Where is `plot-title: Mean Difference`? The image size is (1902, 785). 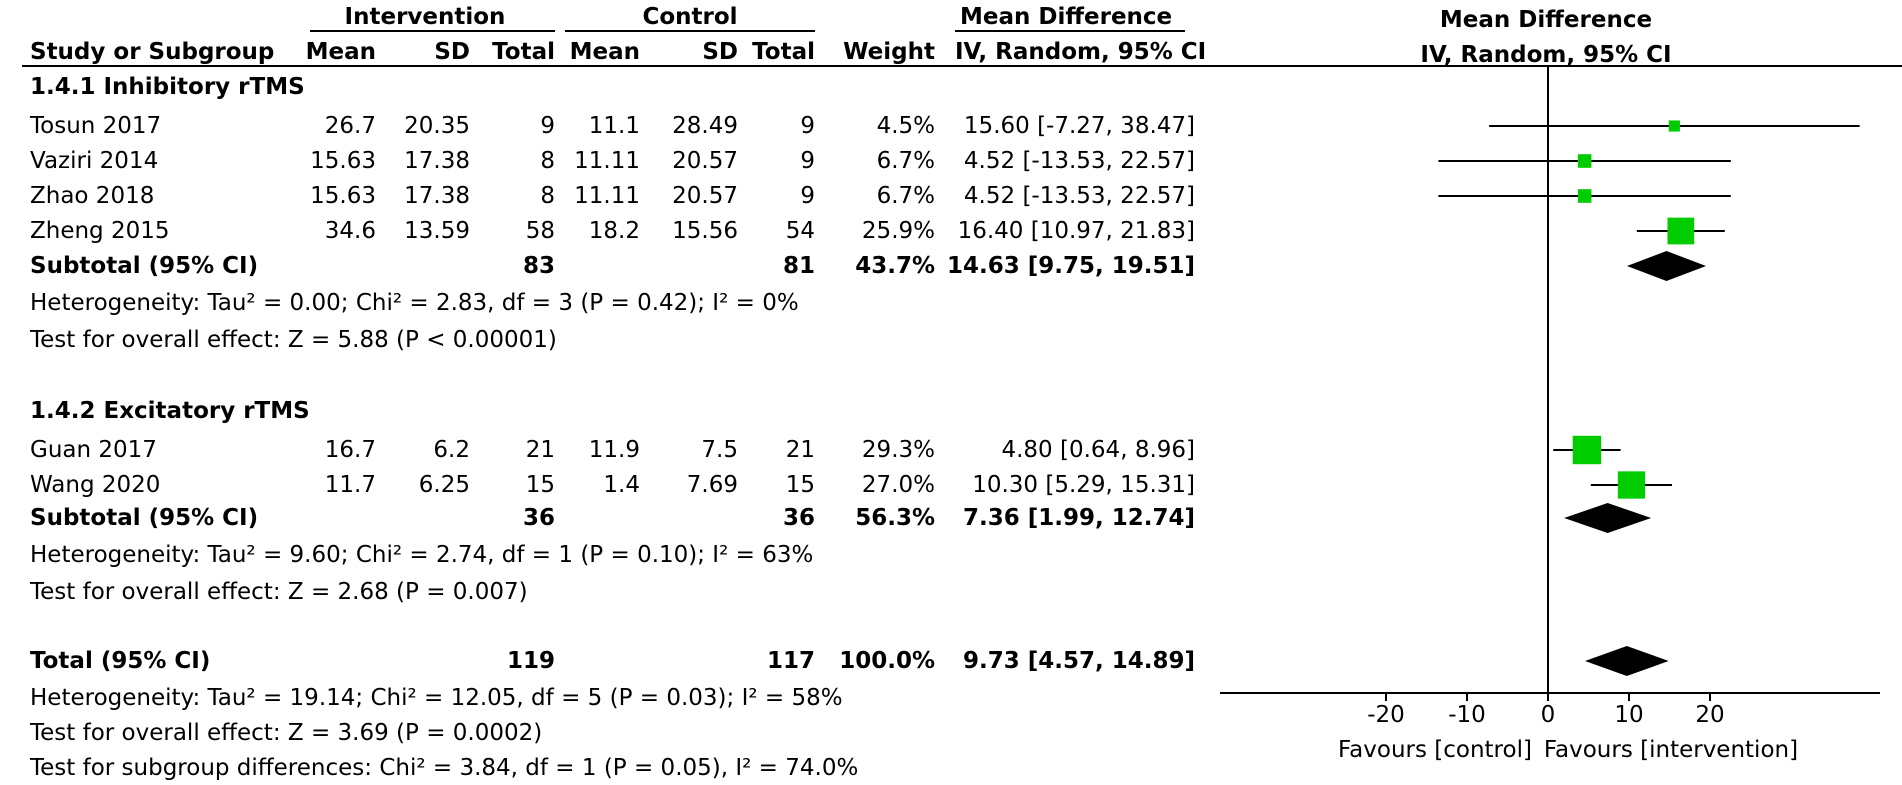
plot-title: Mean Difference is located at coordinates (1546, 20).